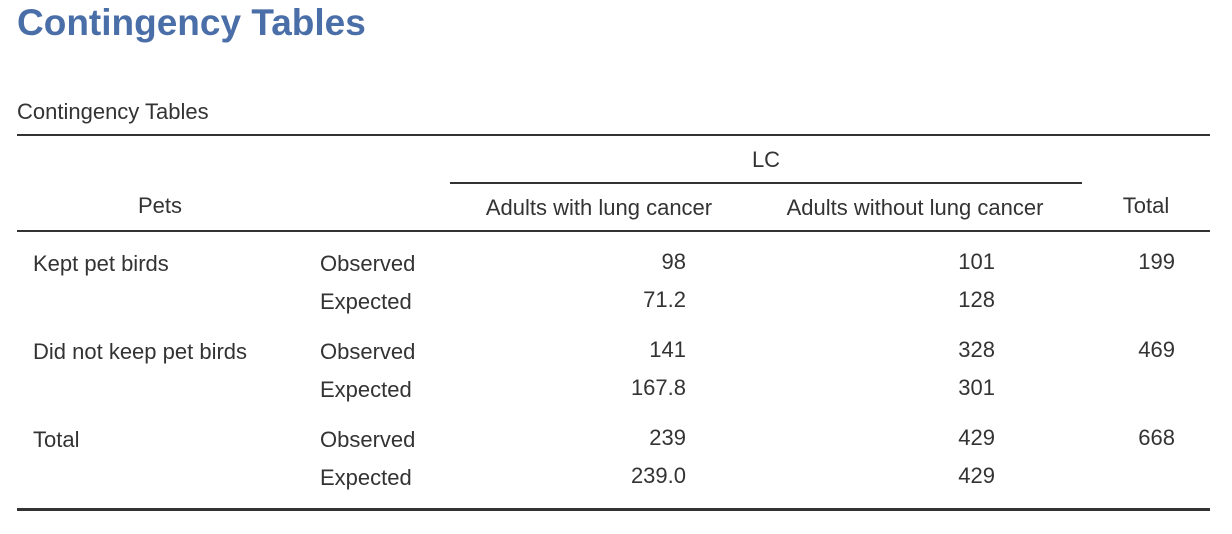 The width and height of the screenshot is (1232, 534). What do you see at coordinates (160, 205) in the screenshot?
I see `row-header-pets: Pets` at bounding box center [160, 205].